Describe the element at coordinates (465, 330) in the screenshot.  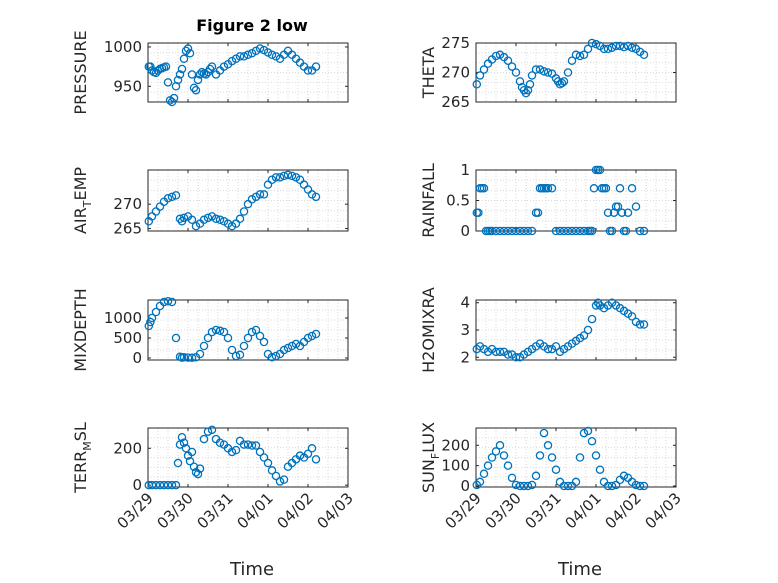
I see `y-tick-label: 3` at that location.